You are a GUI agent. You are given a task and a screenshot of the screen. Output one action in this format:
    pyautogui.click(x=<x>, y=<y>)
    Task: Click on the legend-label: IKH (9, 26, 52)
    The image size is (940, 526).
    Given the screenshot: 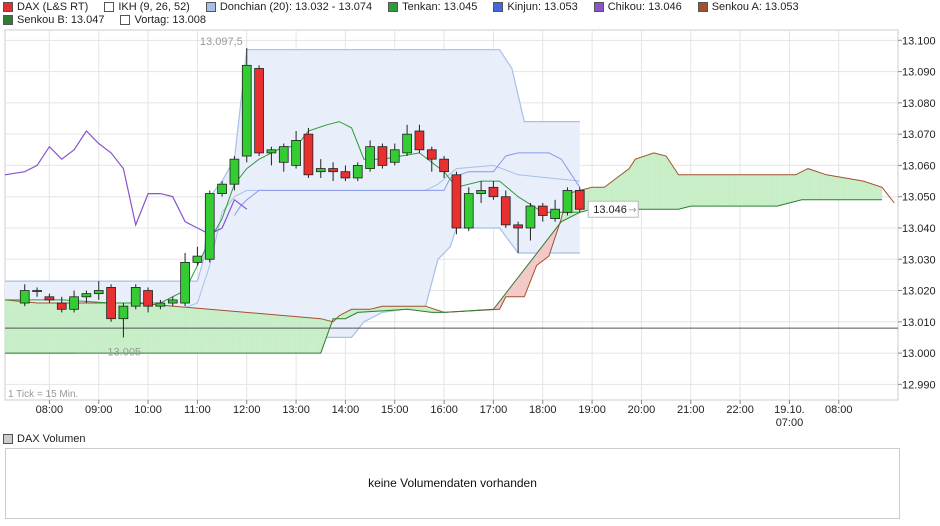 What is the action you would take?
    pyautogui.click(x=154, y=6)
    